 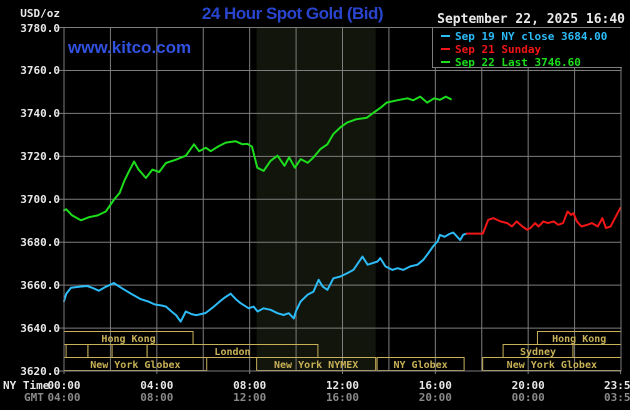 I want to click on y-tick-label: 3740.0, so click(x=40, y=114).